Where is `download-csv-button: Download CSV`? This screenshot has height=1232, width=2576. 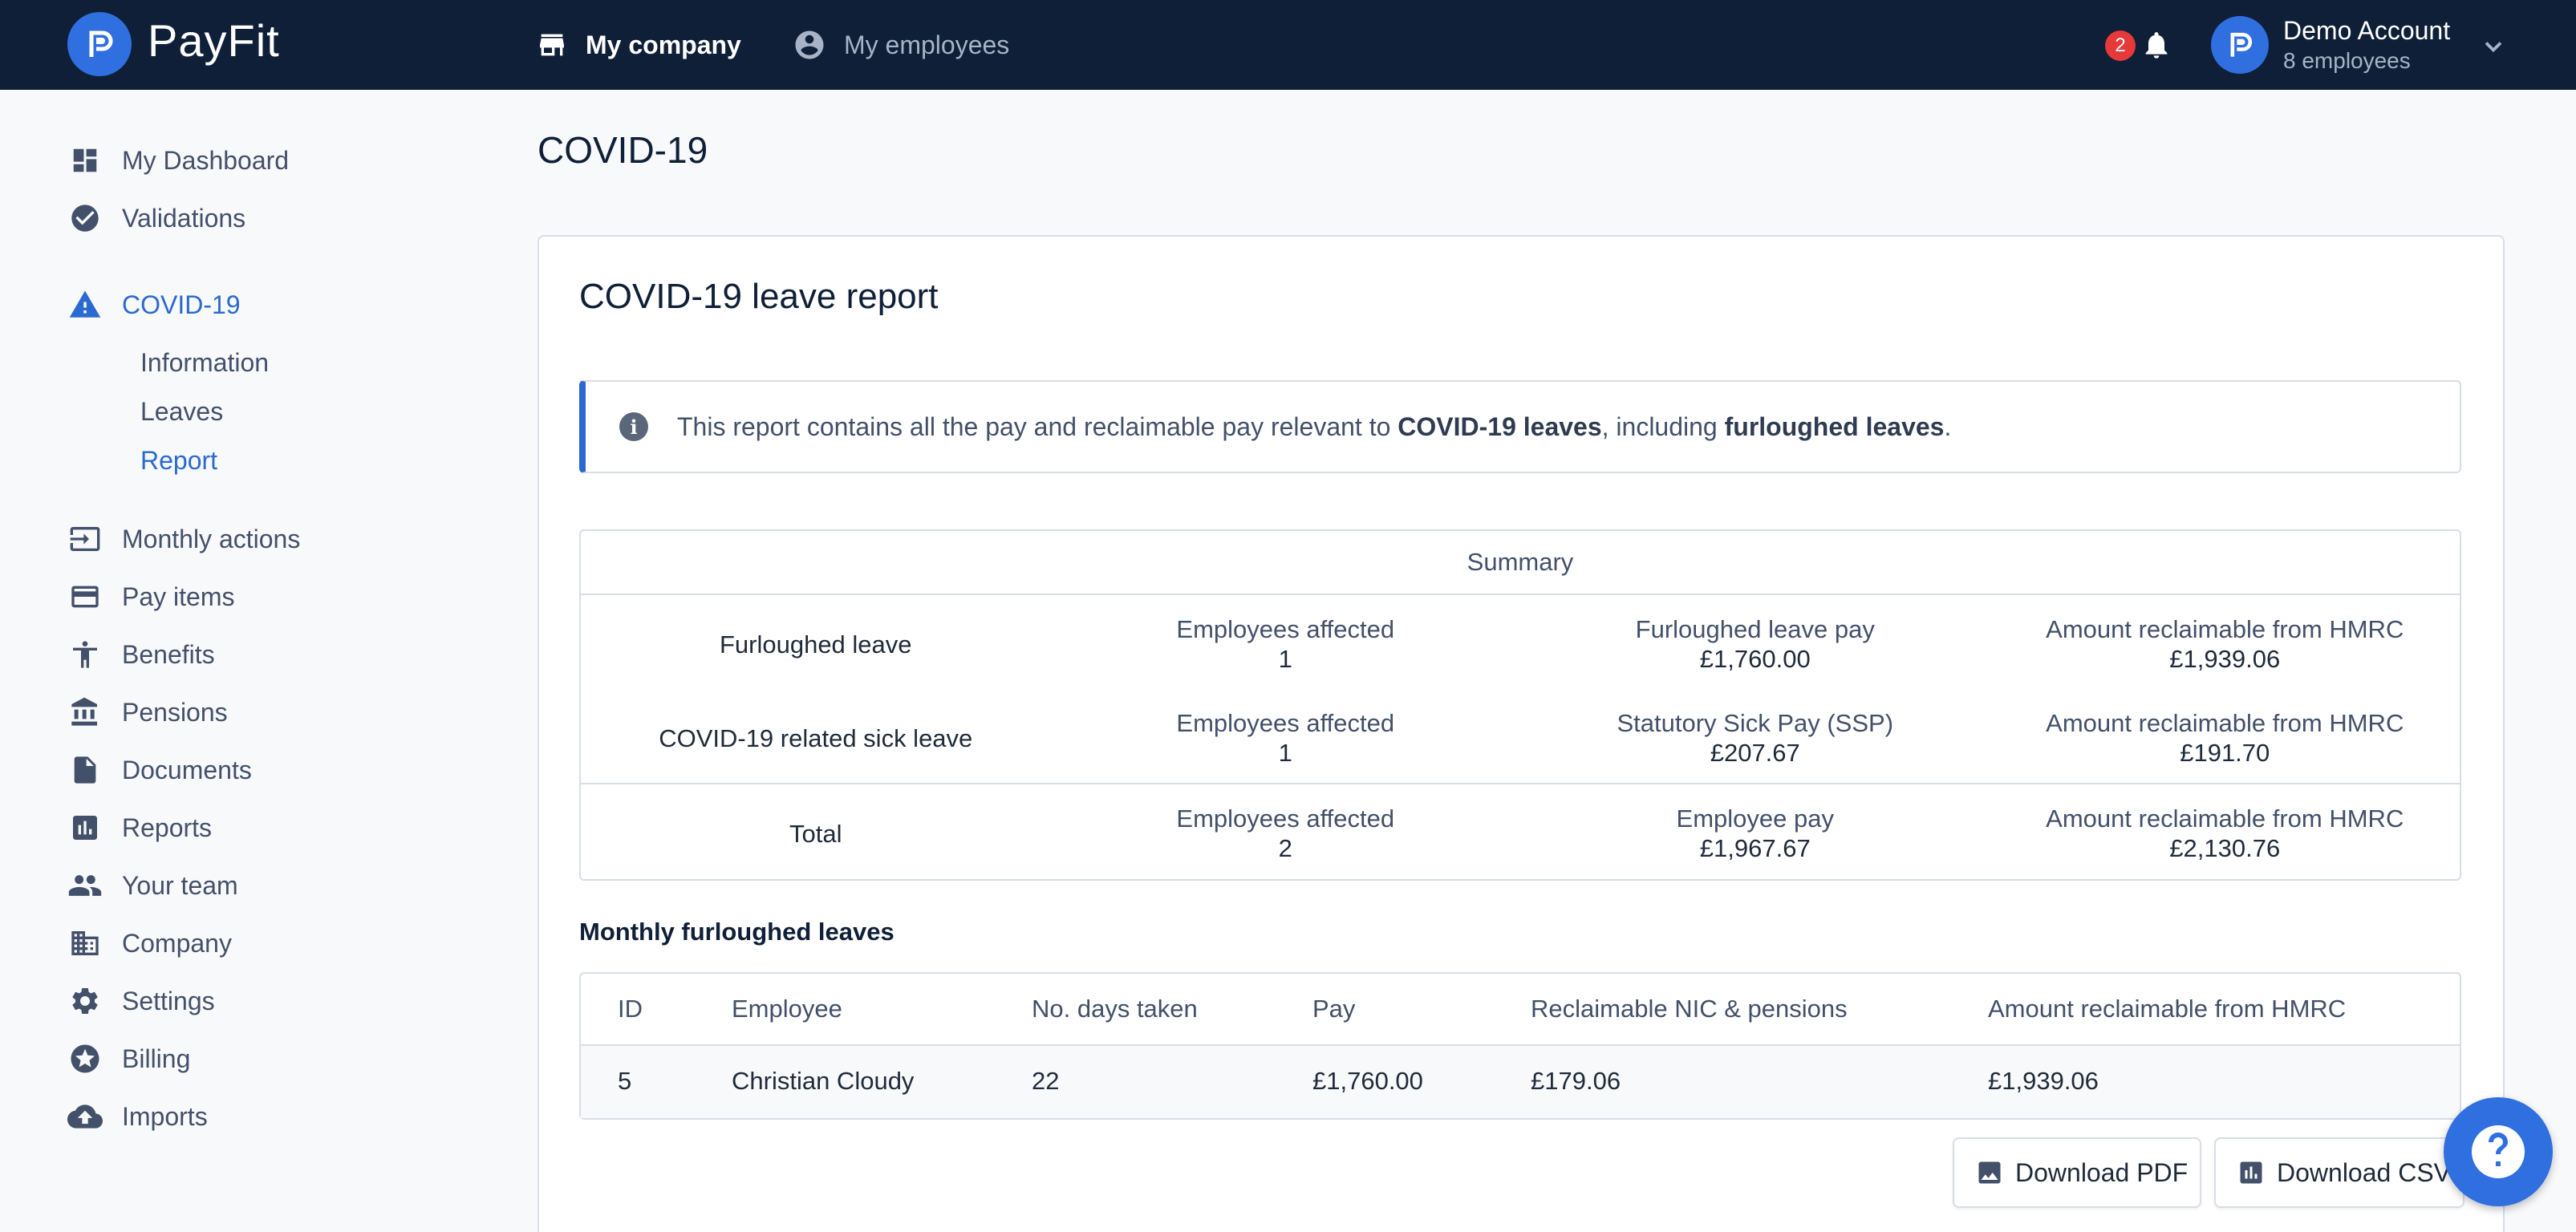
download-csv-button: Download CSV is located at coordinates (2339, 1172).